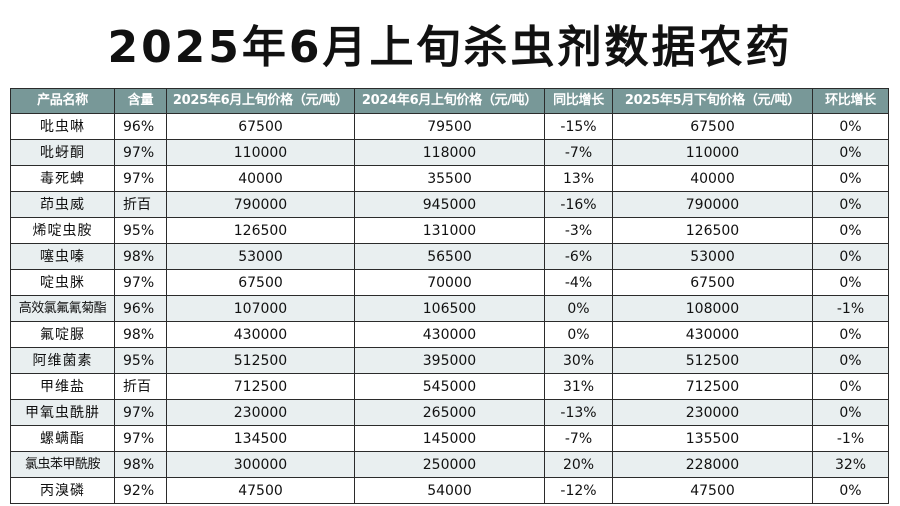 This screenshot has height=506, width=900. What do you see at coordinates (449, 386) in the screenshot?
I see `cell-price-2024-june-early: 545000` at bounding box center [449, 386].